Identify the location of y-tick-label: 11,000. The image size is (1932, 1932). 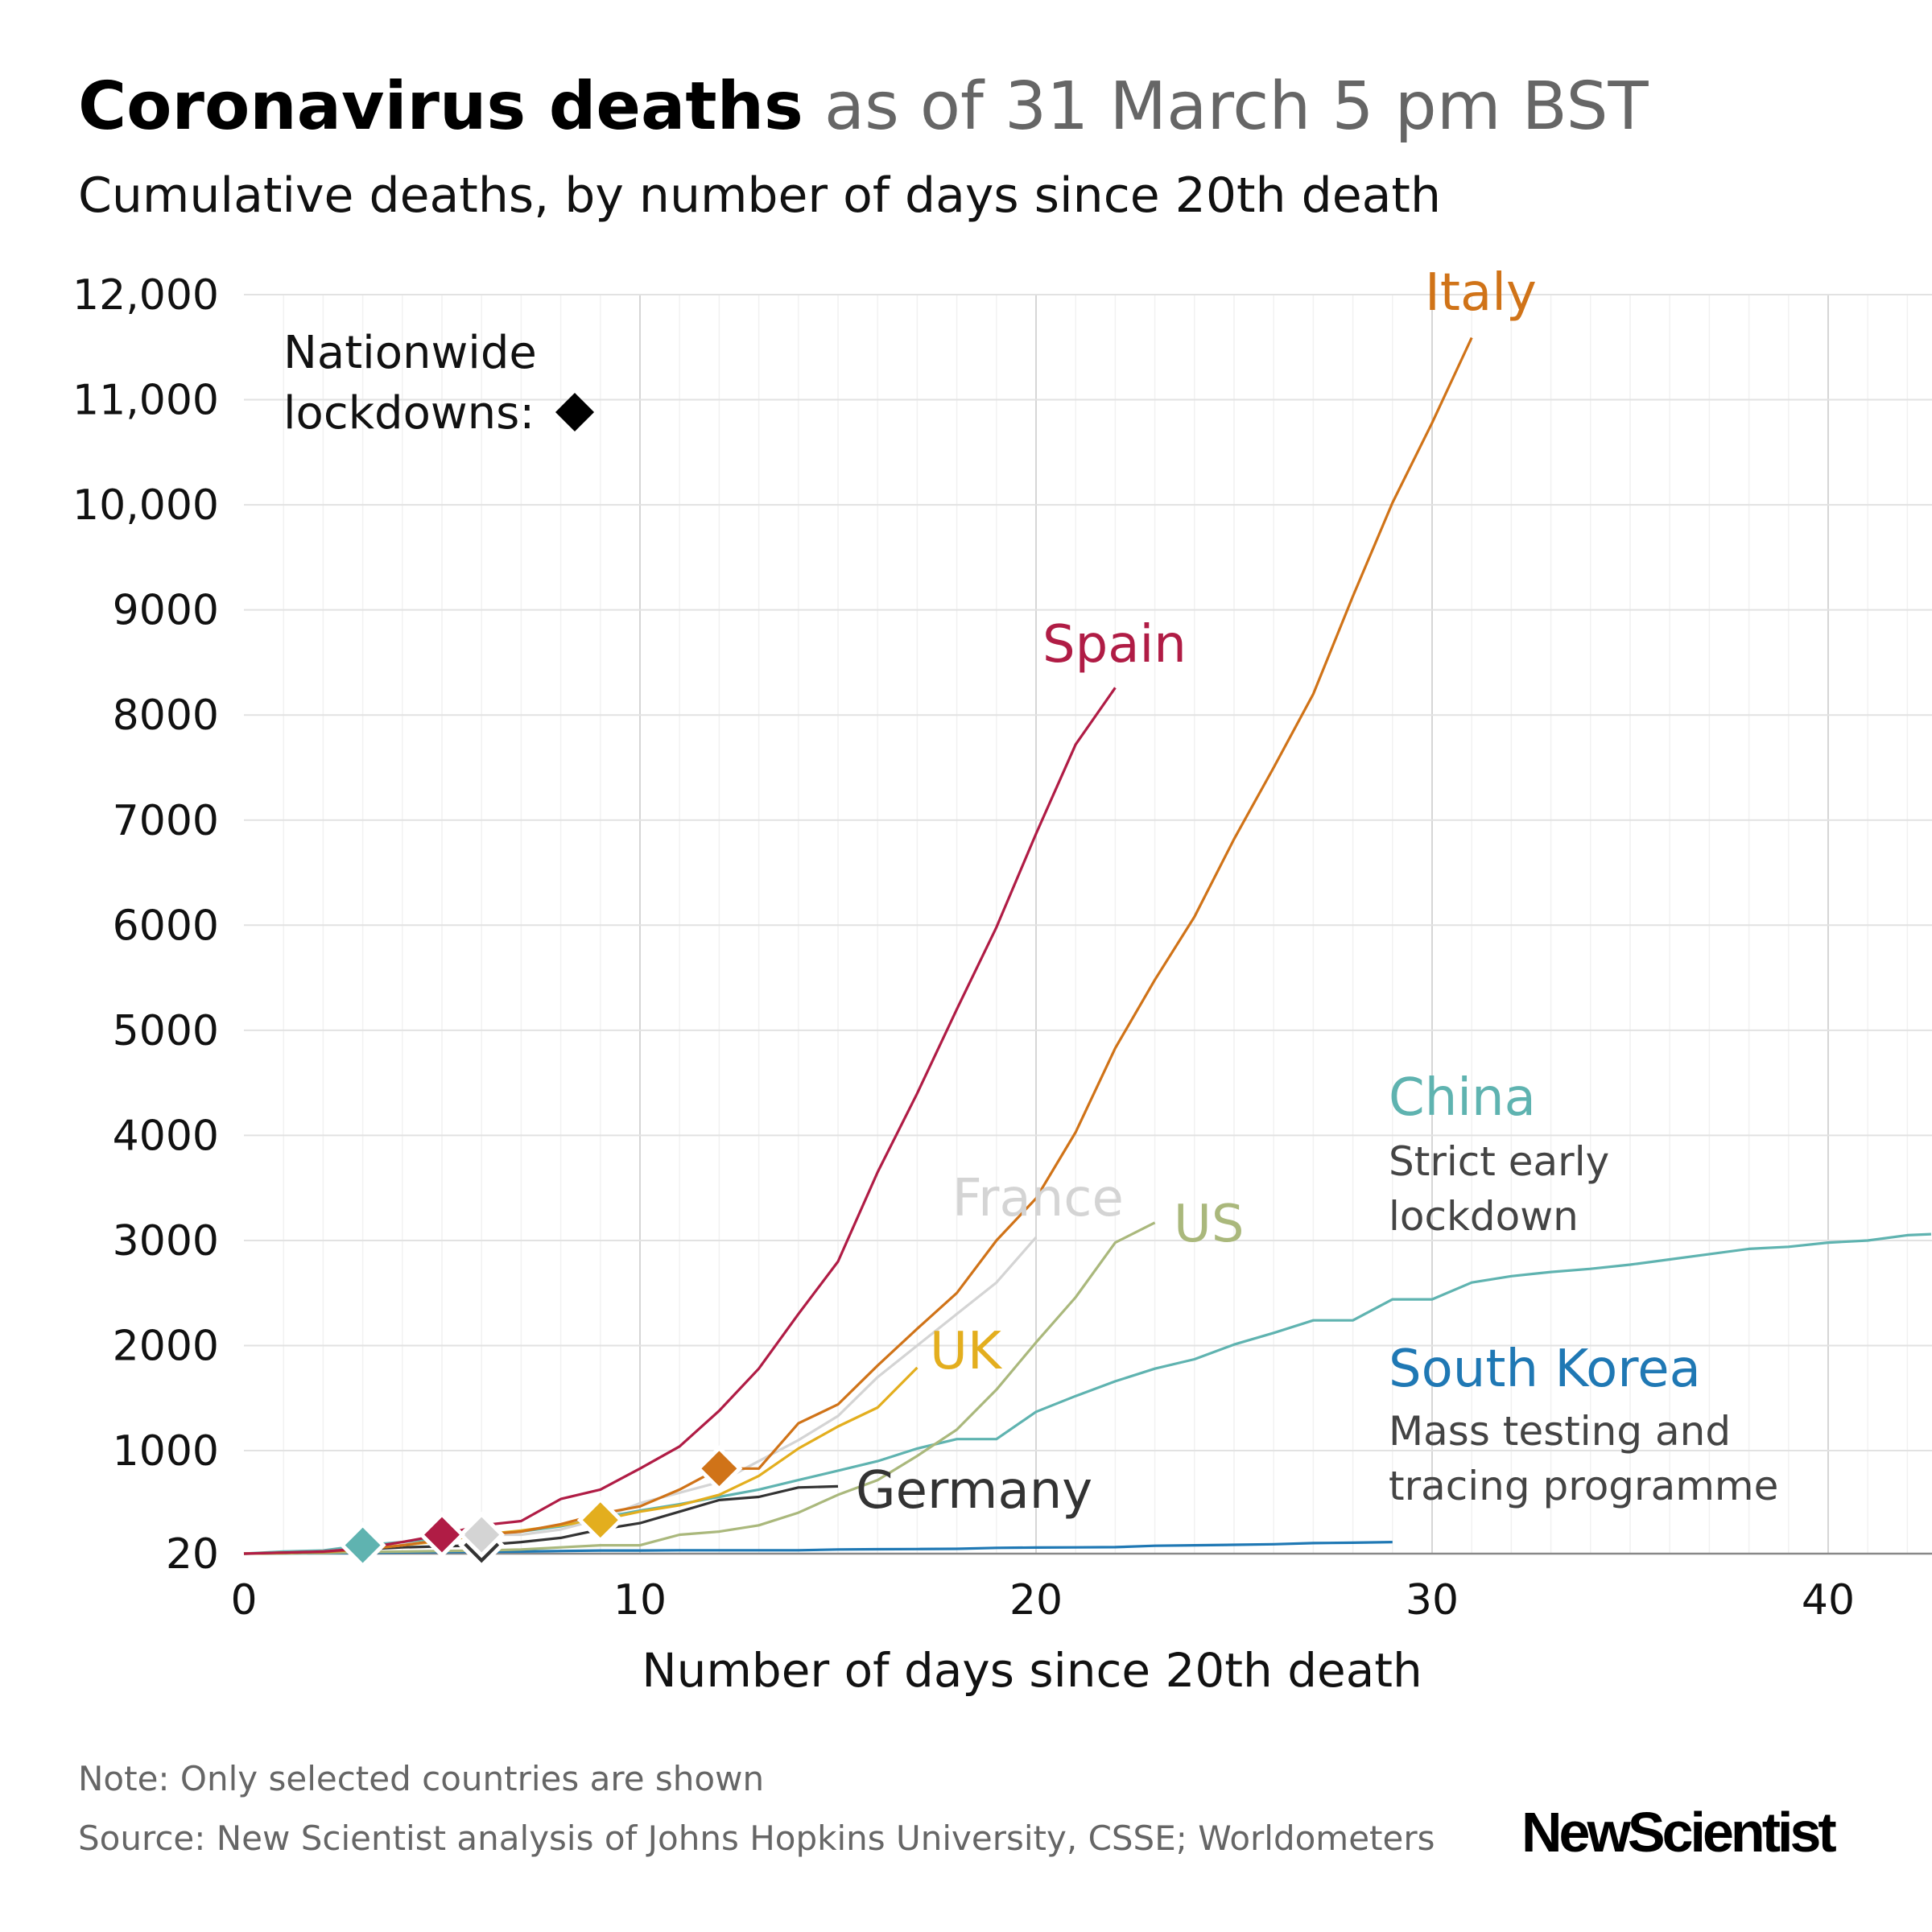
(145, 401).